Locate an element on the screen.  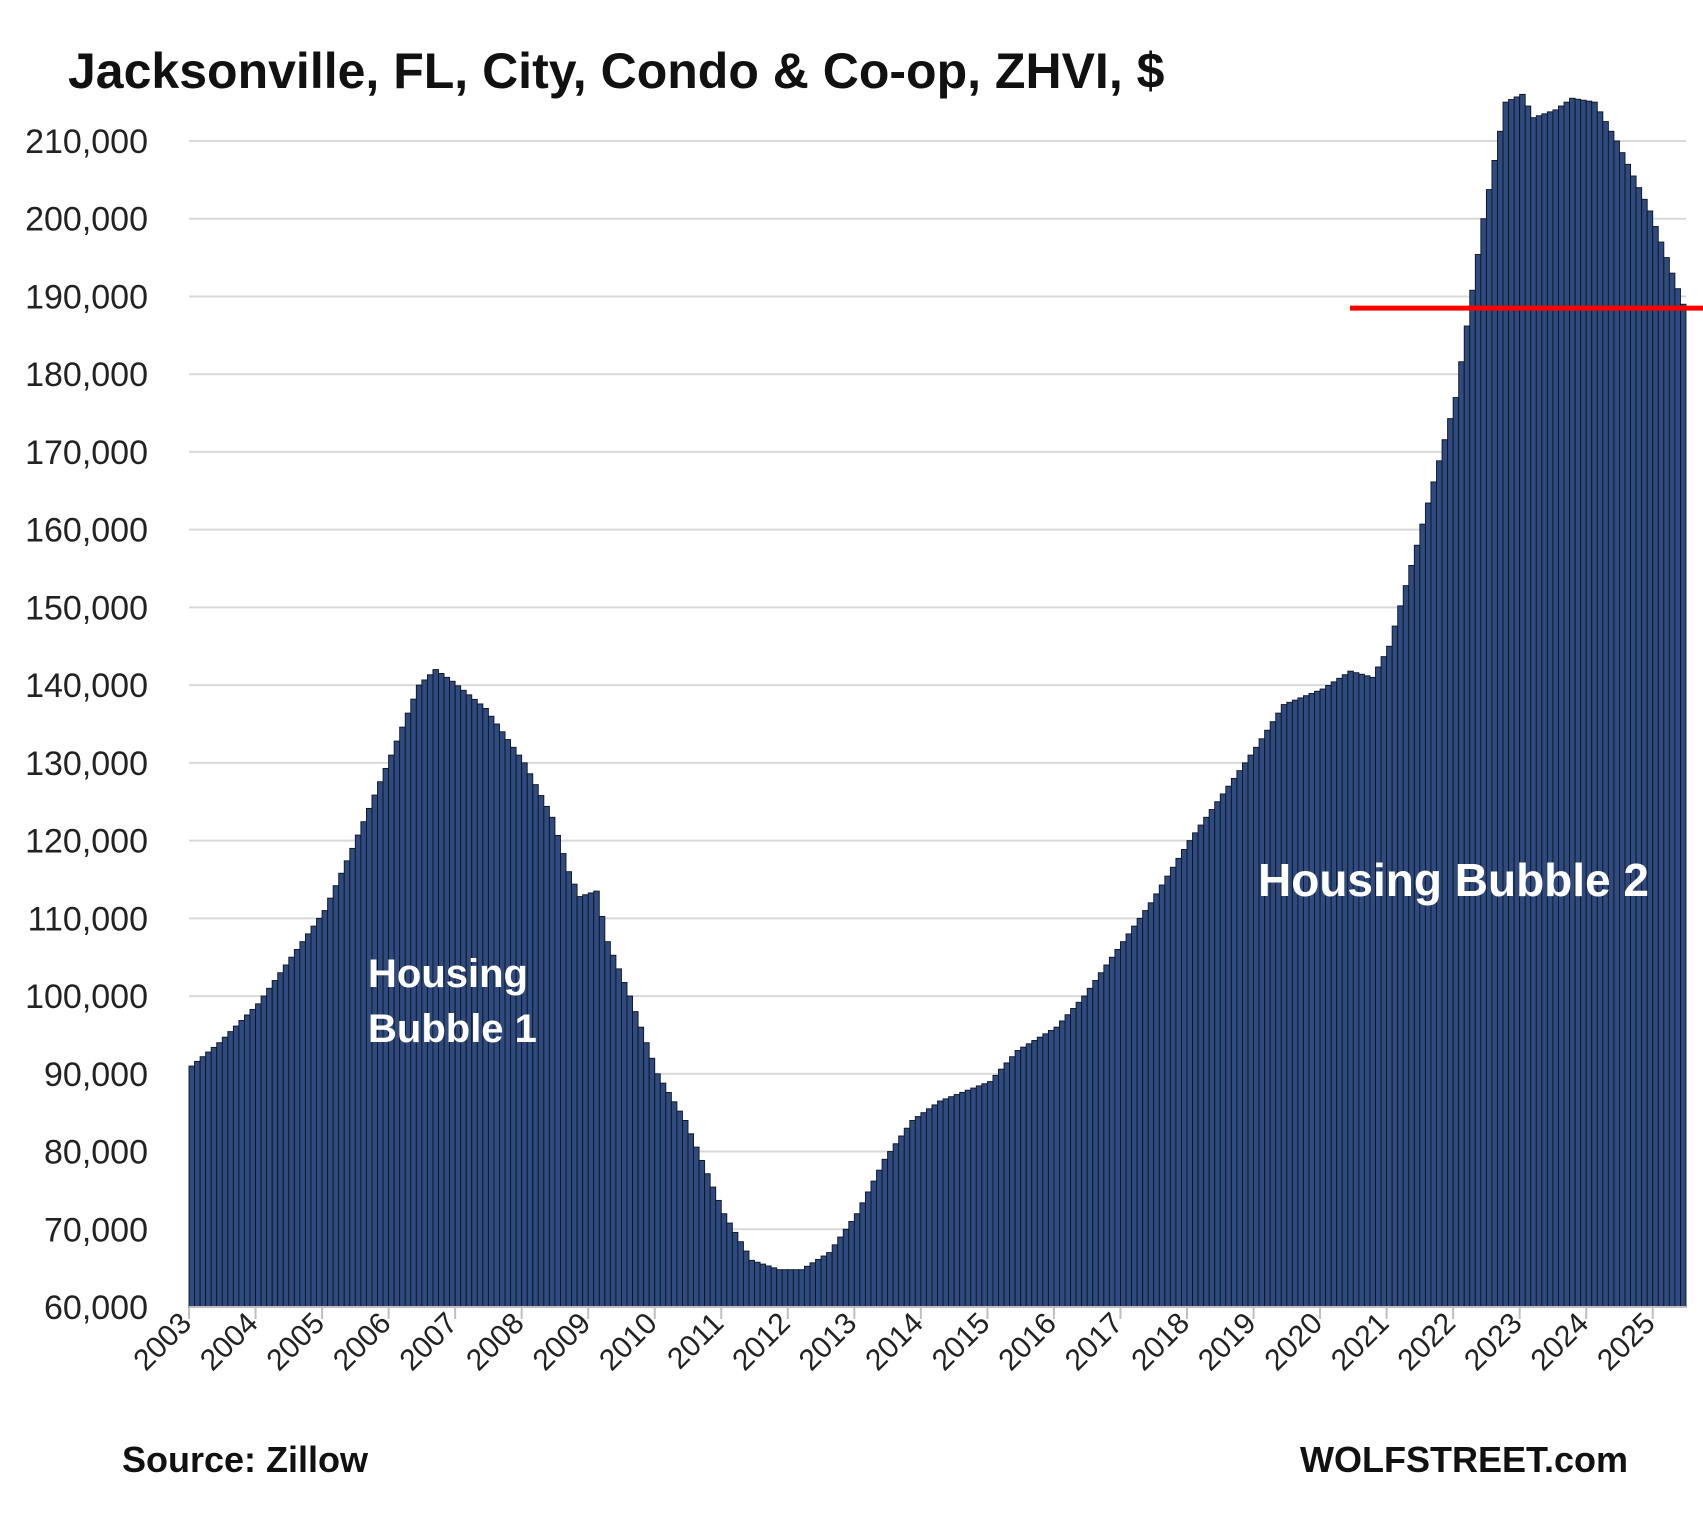
x-tick-label: 2018 is located at coordinates (1160, 1342).